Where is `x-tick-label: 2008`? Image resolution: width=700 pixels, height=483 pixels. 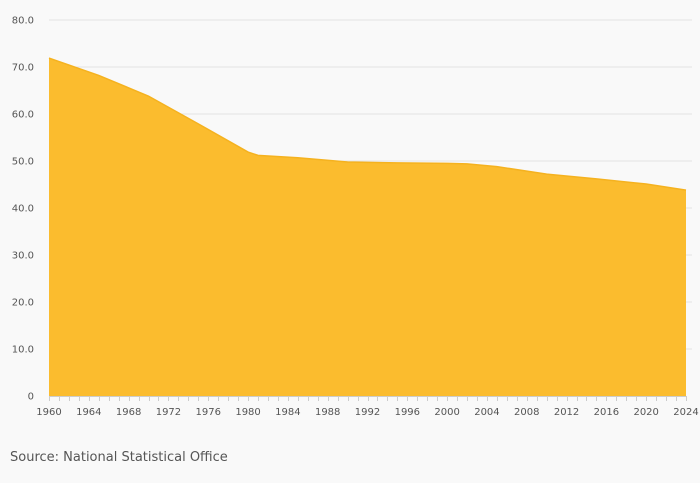
x-tick-label: 2008 is located at coordinates (526, 412).